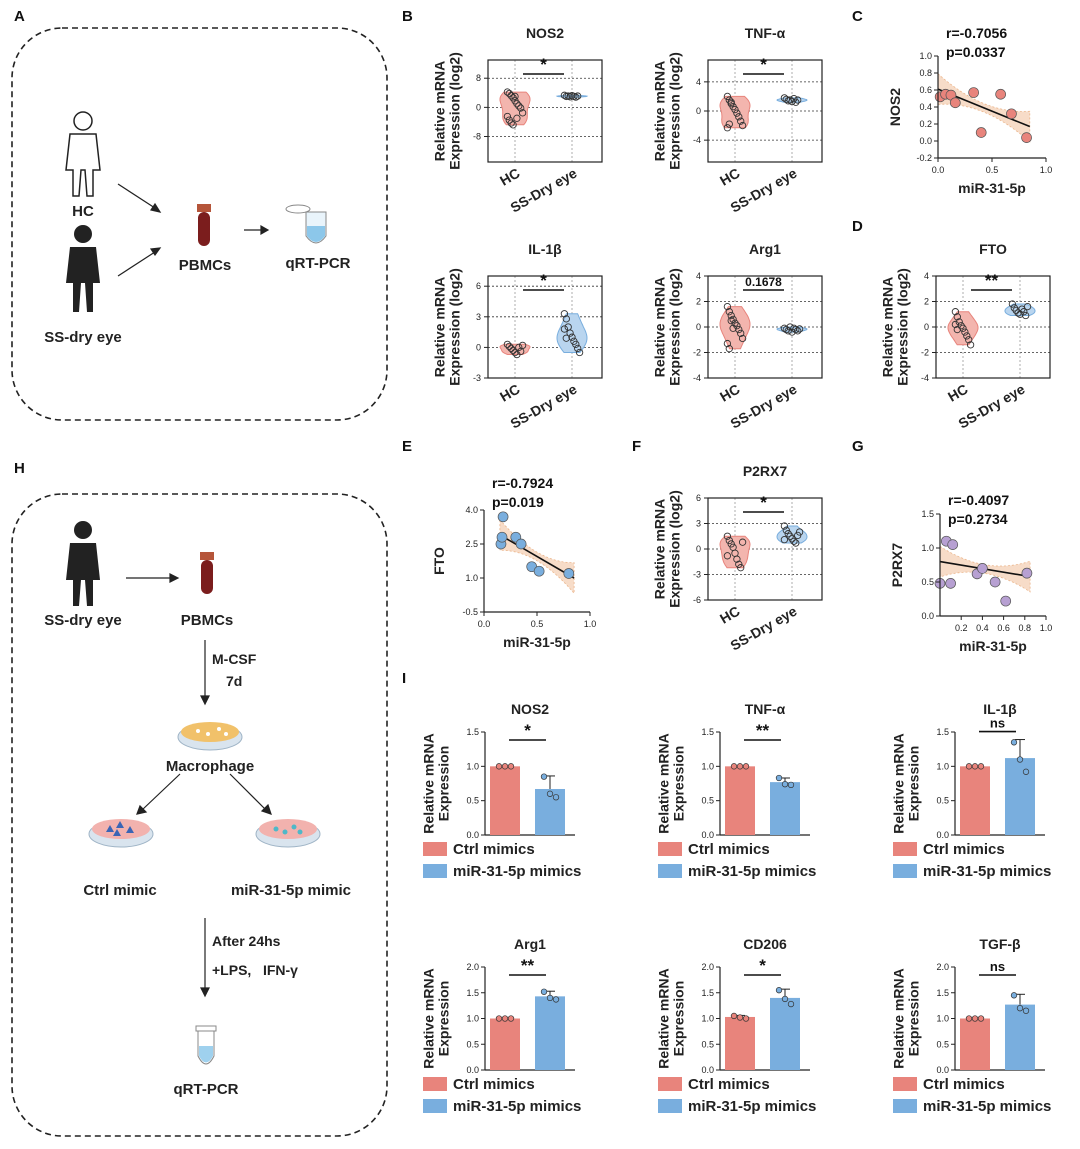  What do you see at coordinates (765, 111) in the screenshot?
I see `plot-frame` at bounding box center [765, 111].